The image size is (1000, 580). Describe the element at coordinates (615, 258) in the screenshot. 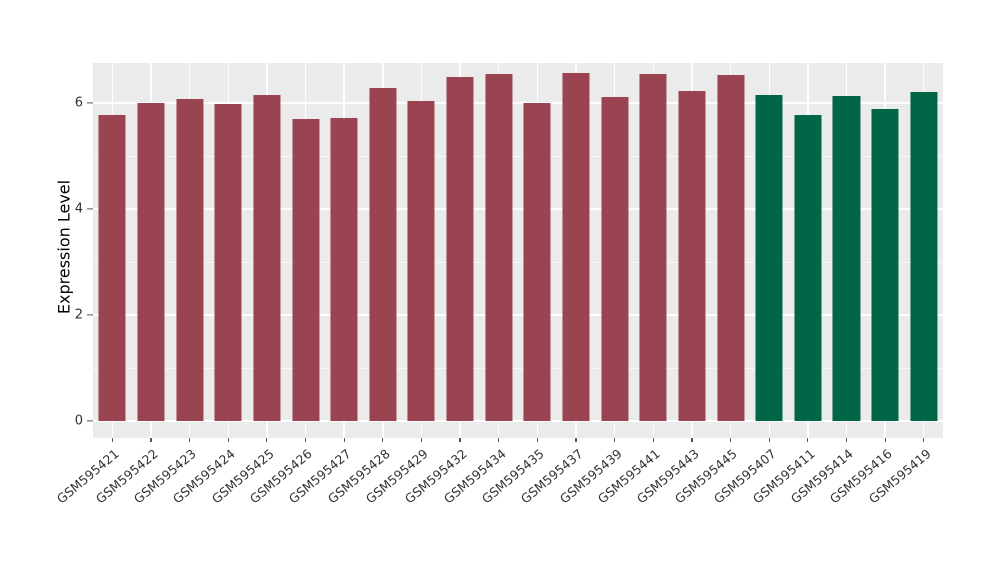

I see `bar-gsm595439` at that location.